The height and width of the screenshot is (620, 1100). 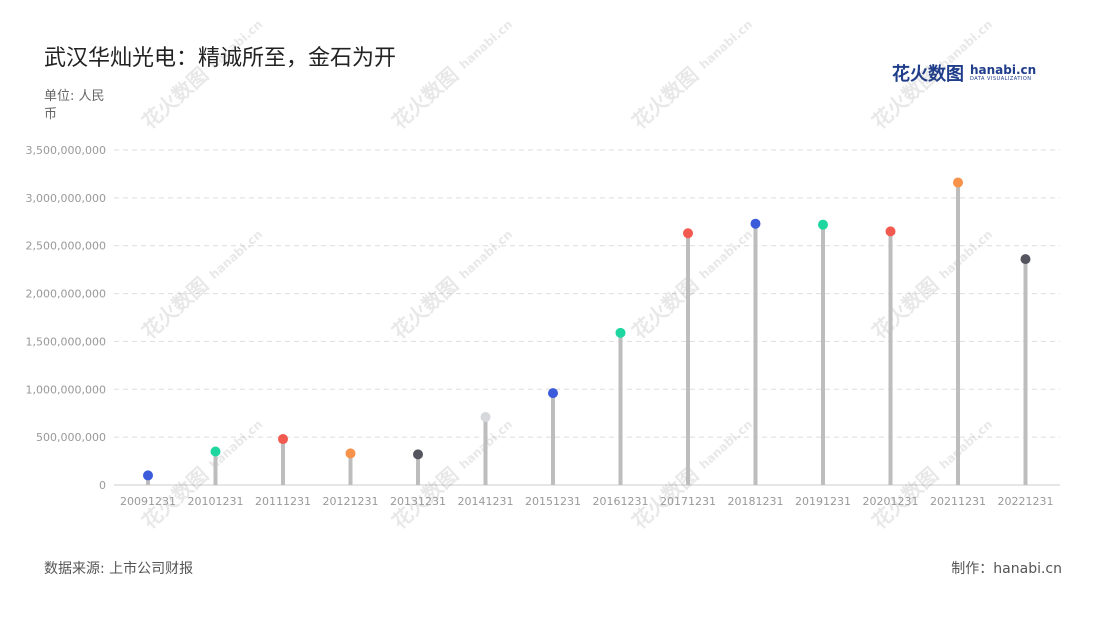 I want to click on x-tick-label: 20161231, so click(x=621, y=501).